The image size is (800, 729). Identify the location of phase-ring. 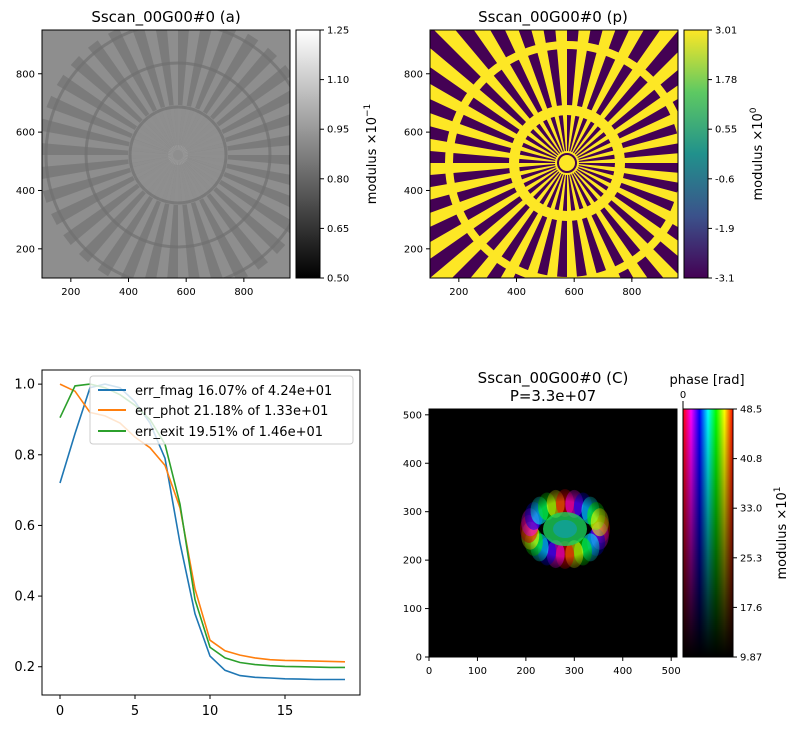
(567, 163).